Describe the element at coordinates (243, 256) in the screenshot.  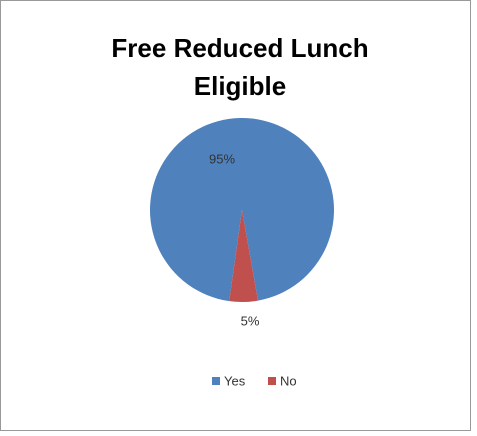
I see `pie-slice` at that location.